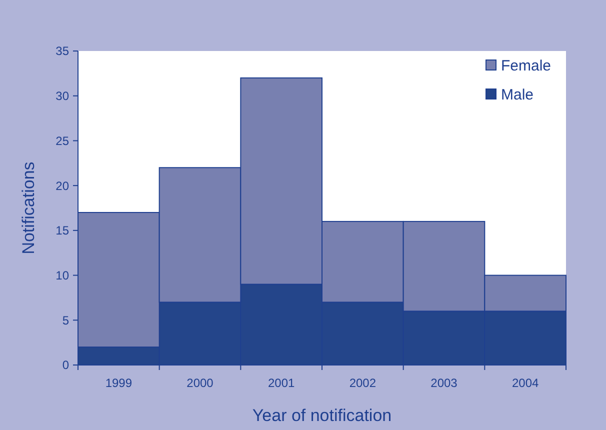 This screenshot has width=606, height=430. Describe the element at coordinates (63, 141) in the screenshot. I see `y-tick-label: 25` at that location.